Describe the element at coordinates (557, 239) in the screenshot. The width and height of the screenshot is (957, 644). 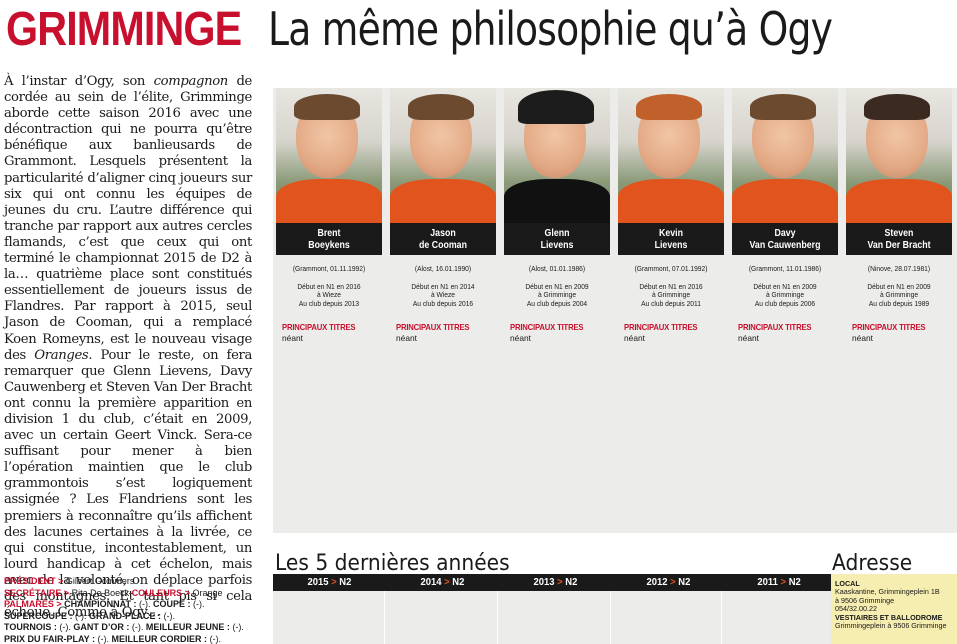
I see `player-name: Glenn Lievens` at that location.